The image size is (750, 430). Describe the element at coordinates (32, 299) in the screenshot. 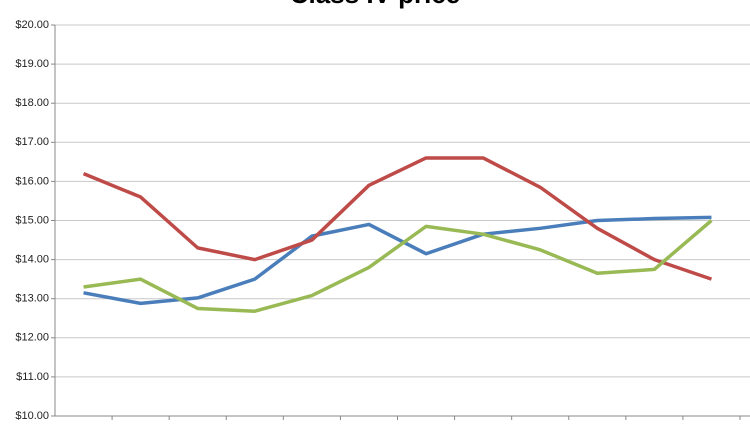

I see `y-tick-label: $13.00` at that location.